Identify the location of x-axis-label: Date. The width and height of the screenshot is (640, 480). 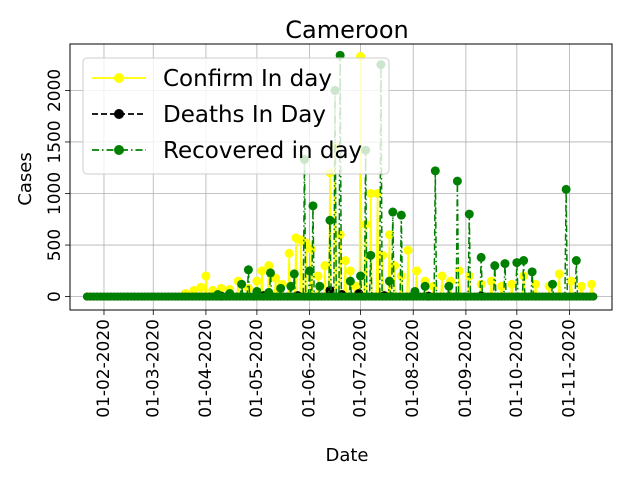
(346, 455).